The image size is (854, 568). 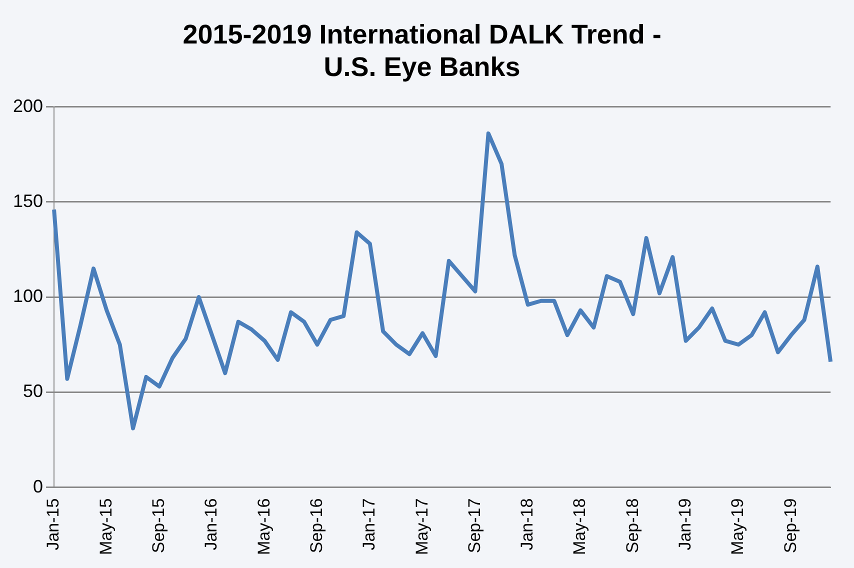 What do you see at coordinates (580, 526) in the screenshot?
I see `x-tick-label: May-18` at bounding box center [580, 526].